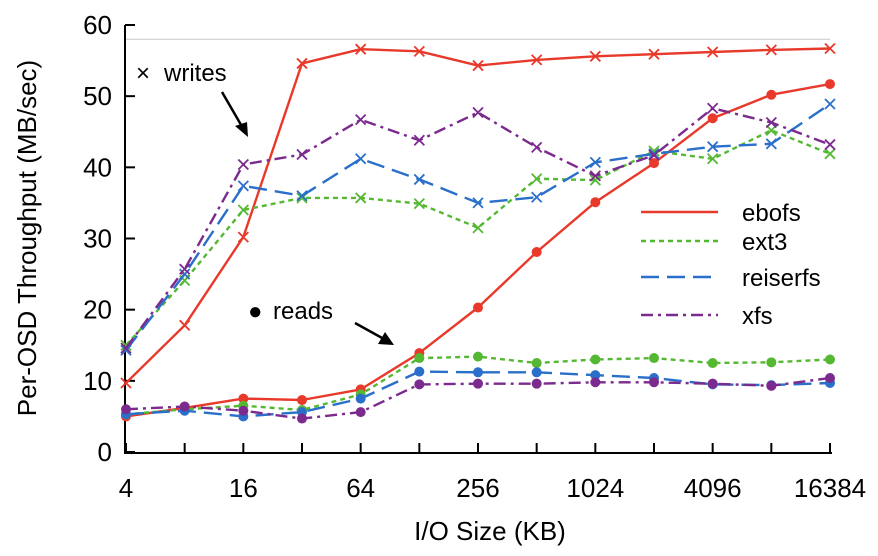 The image size is (878, 556). Describe the element at coordinates (233, 111) in the screenshot. I see `writes-arrow-shaft` at that location.